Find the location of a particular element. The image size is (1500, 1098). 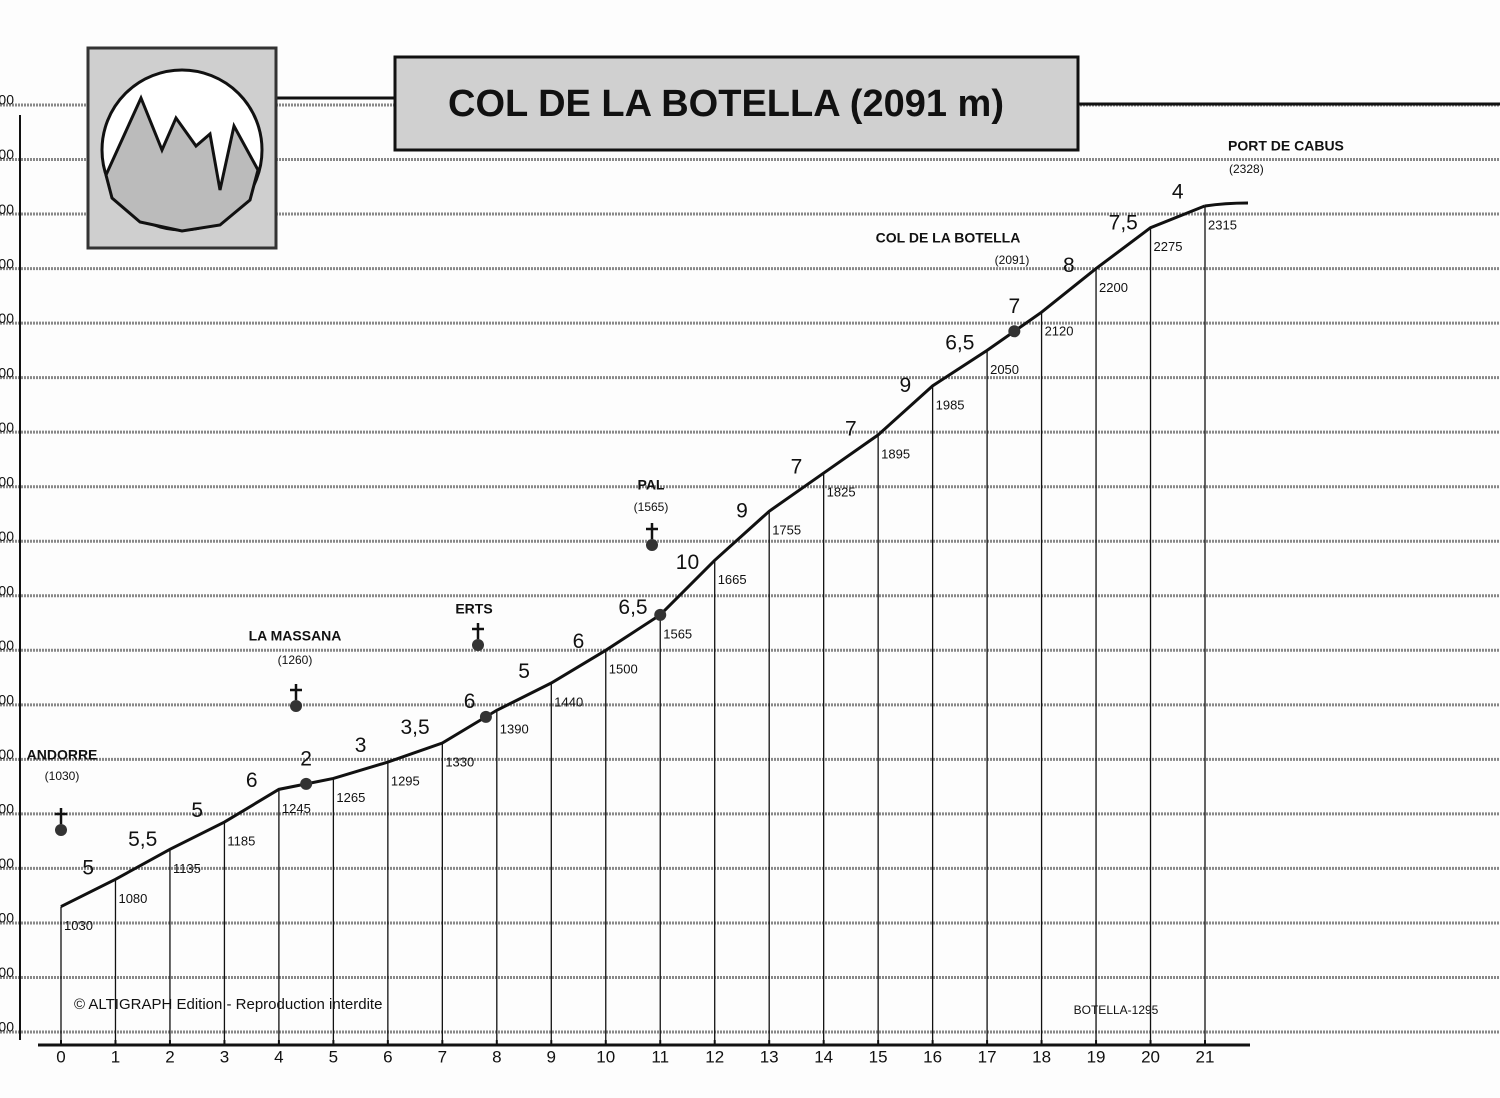

gradient-label: 3,5 is located at coordinates (414, 727).